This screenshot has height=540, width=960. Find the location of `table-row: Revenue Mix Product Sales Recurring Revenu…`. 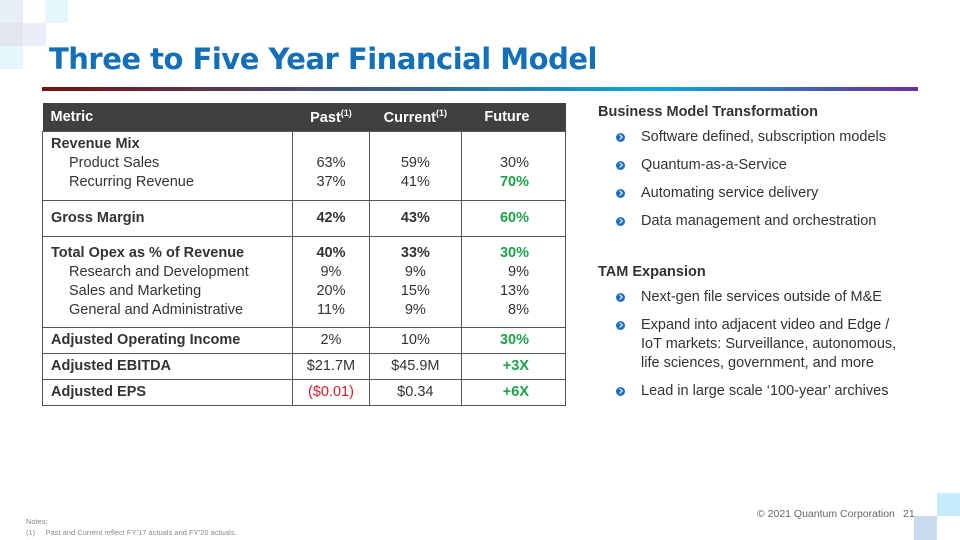

table-row: Revenue Mix Product Sales Recurring Revenu… is located at coordinates (303, 165).